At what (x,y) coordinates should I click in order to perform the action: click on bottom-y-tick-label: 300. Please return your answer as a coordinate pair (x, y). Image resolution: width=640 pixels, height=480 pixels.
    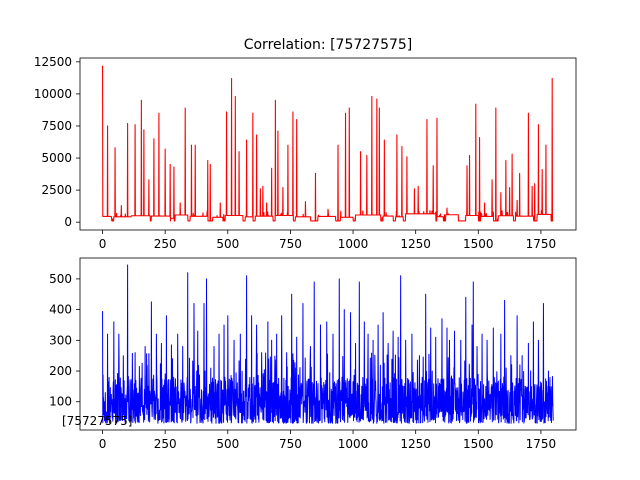
    Looking at the image, I should click on (60, 340).